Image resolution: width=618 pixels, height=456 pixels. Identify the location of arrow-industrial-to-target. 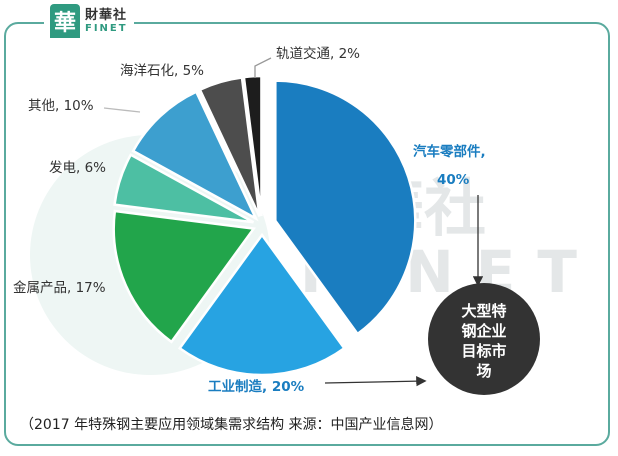
(375, 381).